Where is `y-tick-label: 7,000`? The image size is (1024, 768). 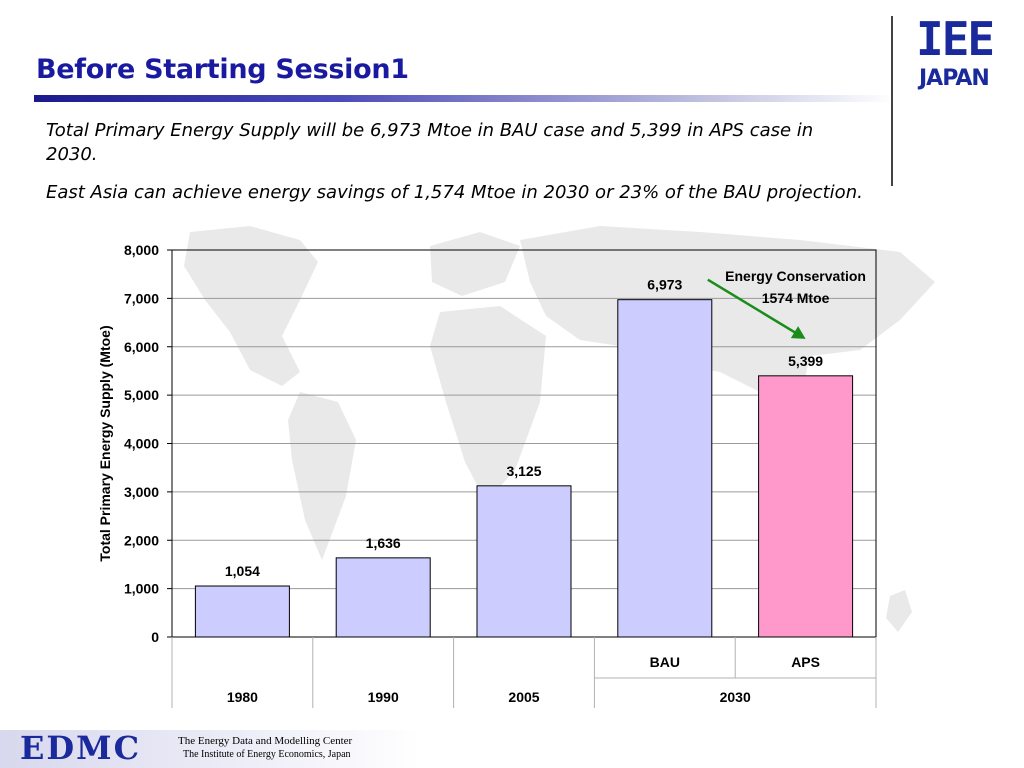 y-tick-label: 7,000 is located at coordinates (141, 298).